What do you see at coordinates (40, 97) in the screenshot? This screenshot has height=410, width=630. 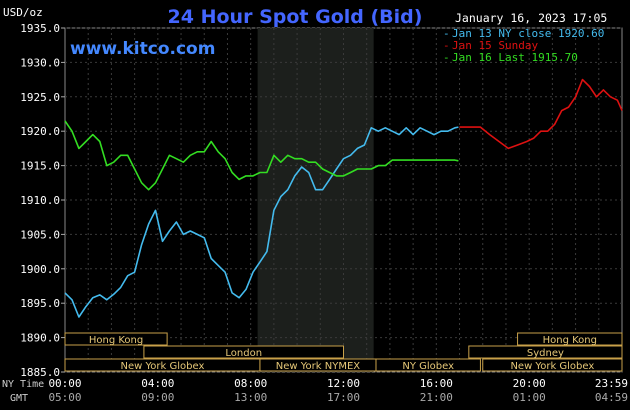 I see `y-tick-label: 1925.0` at bounding box center [40, 97].